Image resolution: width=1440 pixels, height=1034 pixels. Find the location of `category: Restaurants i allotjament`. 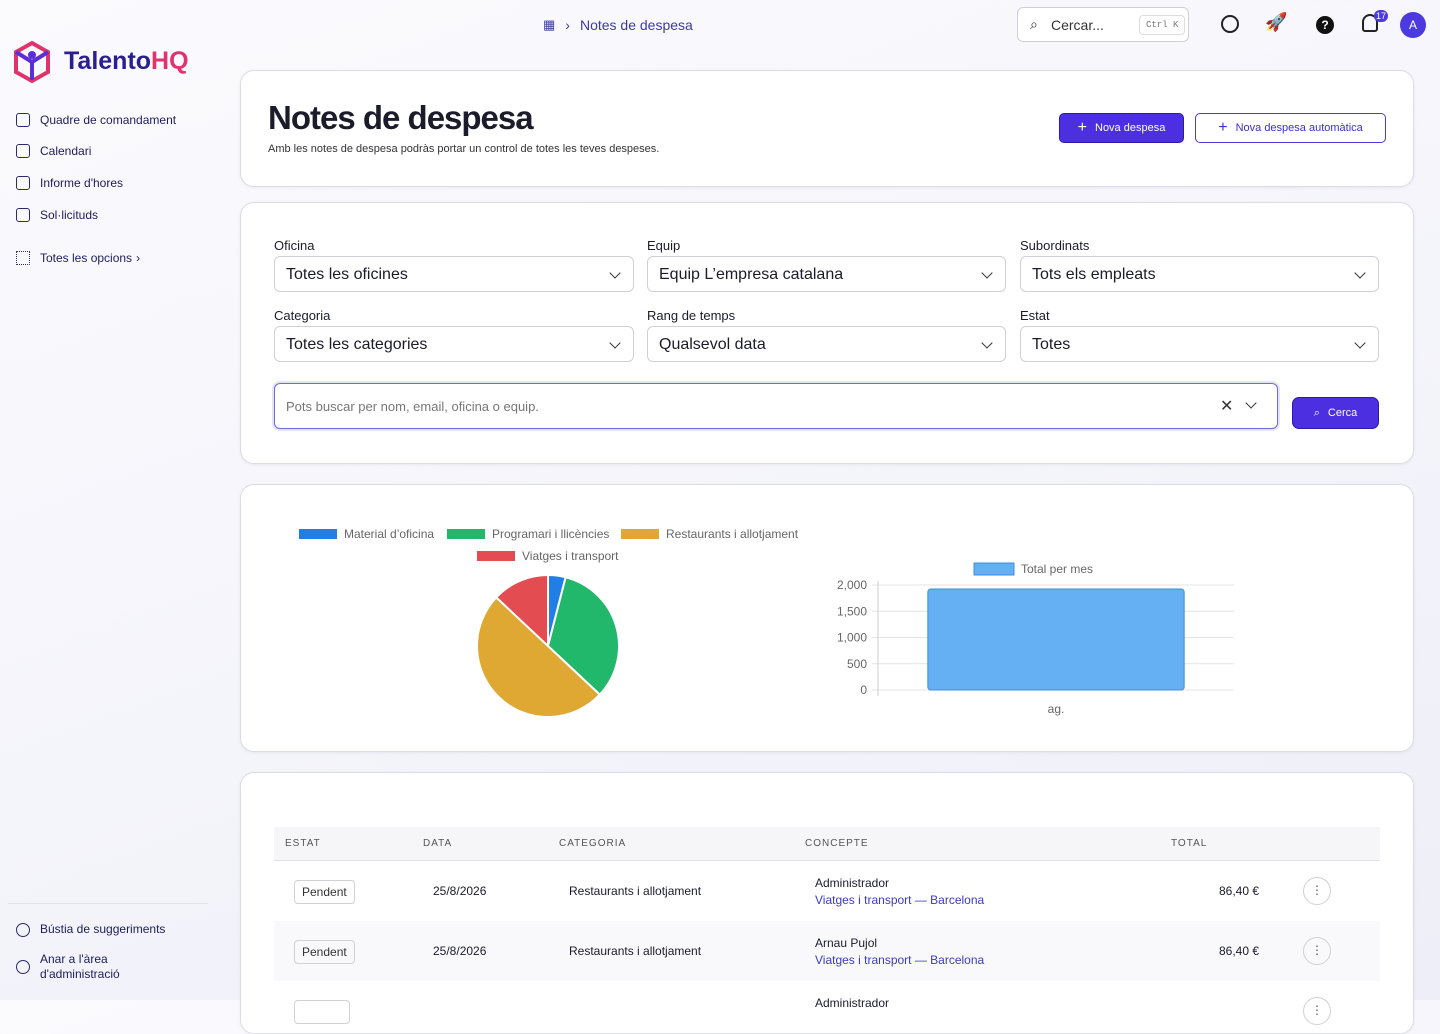

category: Restaurants i allotjament is located at coordinates (635, 891).